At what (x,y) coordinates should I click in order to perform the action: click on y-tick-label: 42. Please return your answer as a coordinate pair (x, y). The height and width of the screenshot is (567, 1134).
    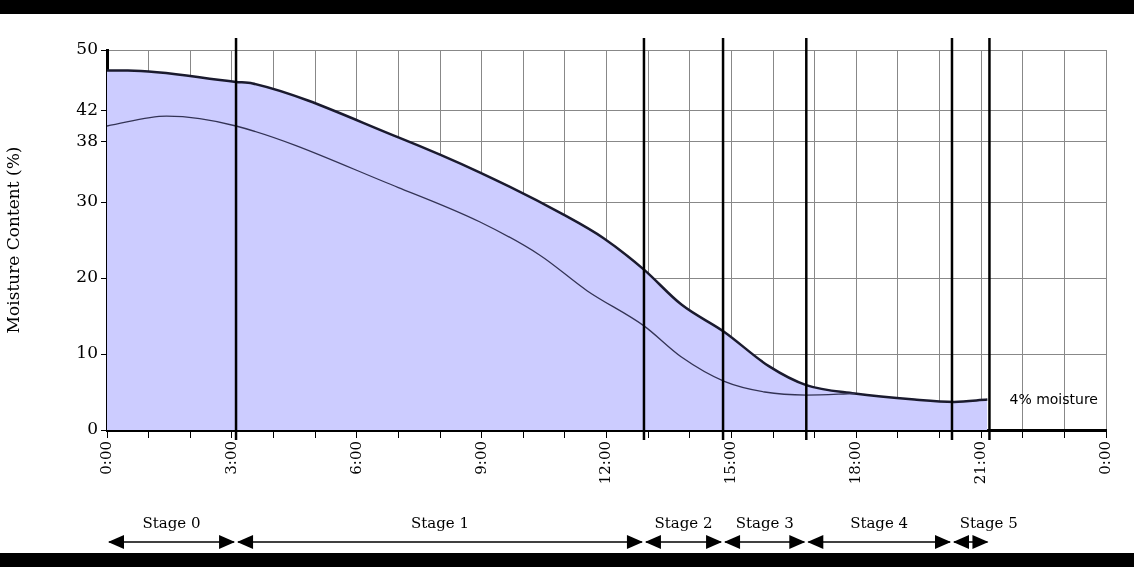
    Looking at the image, I should click on (87, 109).